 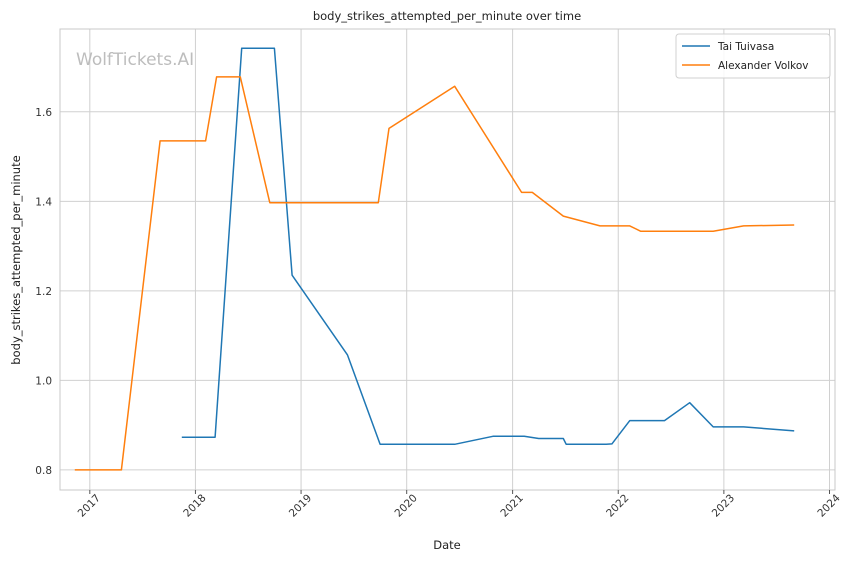 What do you see at coordinates (723, 505) in the screenshot?
I see `x-tick-label: 2023` at bounding box center [723, 505].